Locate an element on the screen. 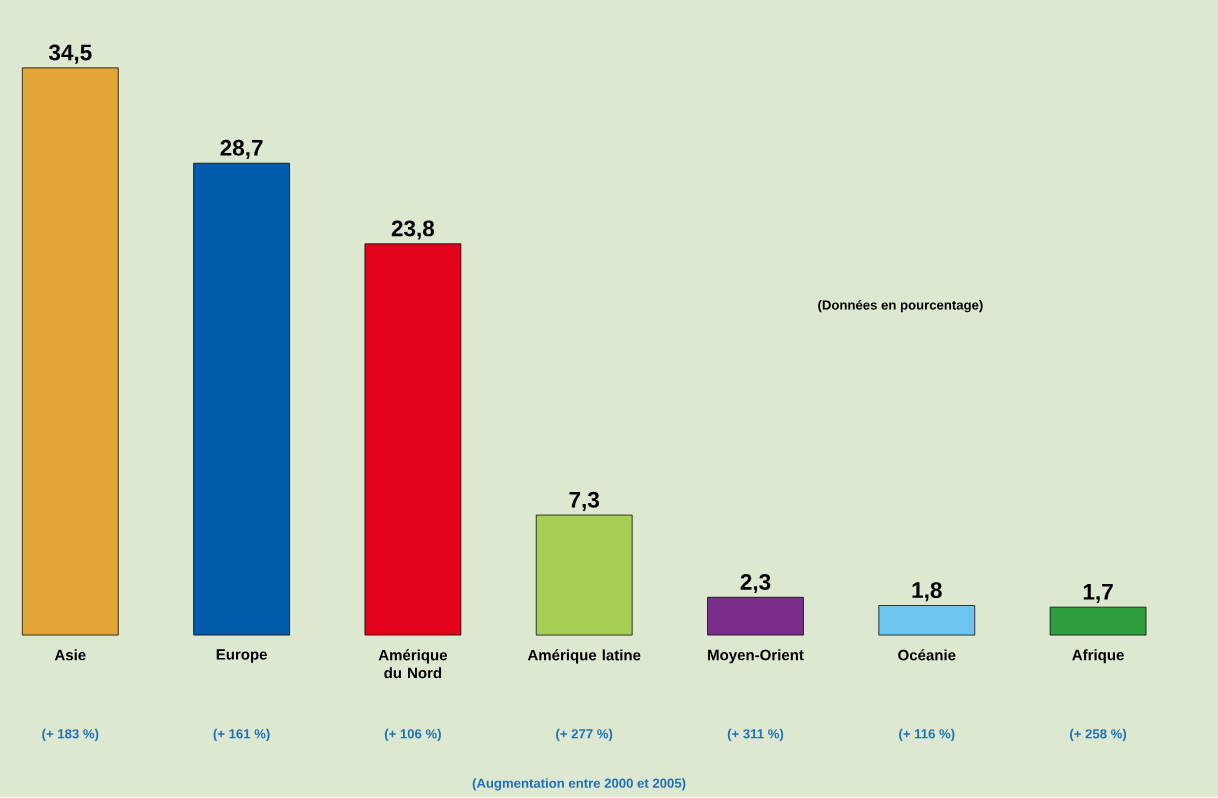 This screenshot has height=798, width=1218. data-label: 1,7 is located at coordinates (1098, 594).